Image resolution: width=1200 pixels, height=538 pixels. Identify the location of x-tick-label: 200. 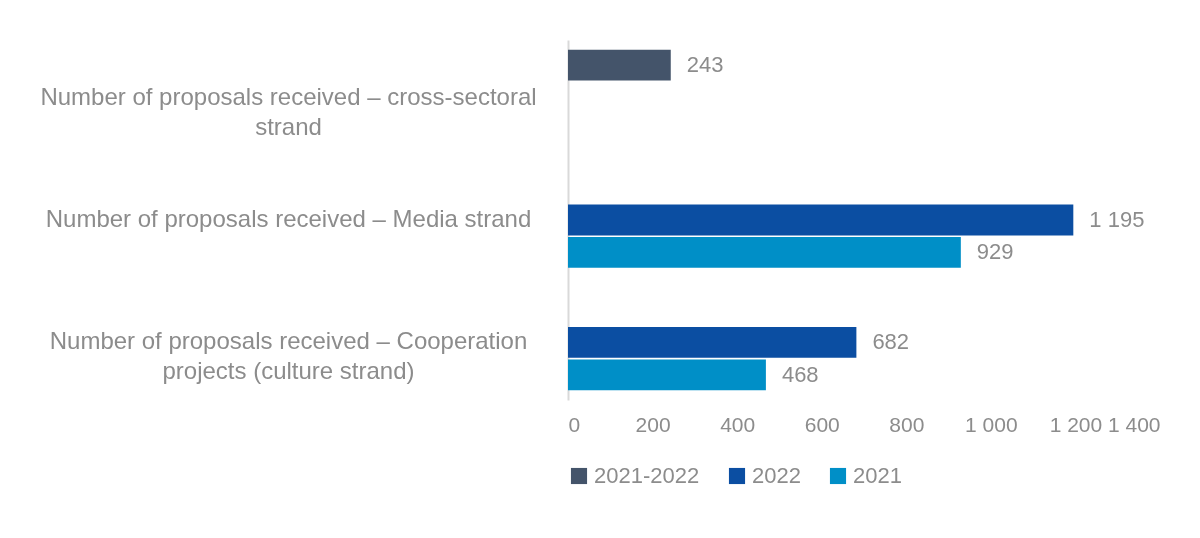
(653, 424).